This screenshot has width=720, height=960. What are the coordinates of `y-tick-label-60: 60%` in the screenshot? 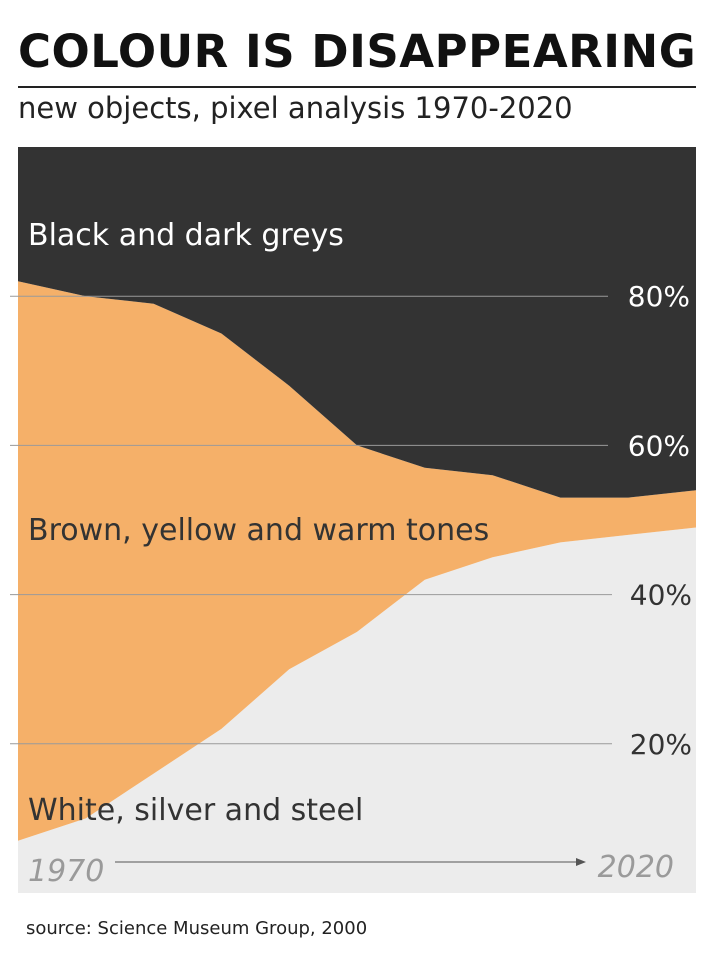 It's located at (659, 445).